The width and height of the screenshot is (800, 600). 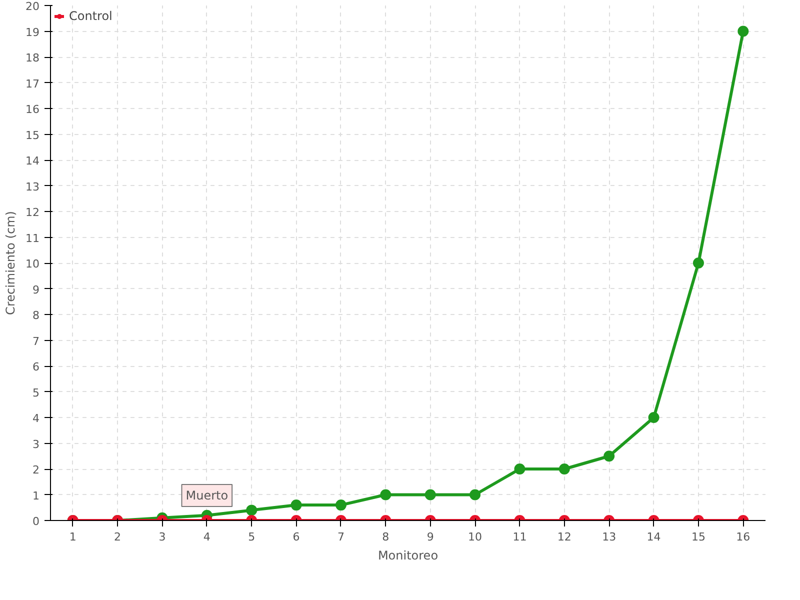 What do you see at coordinates (33, 32) in the screenshot?
I see `y-tick-label: 19` at bounding box center [33, 32].